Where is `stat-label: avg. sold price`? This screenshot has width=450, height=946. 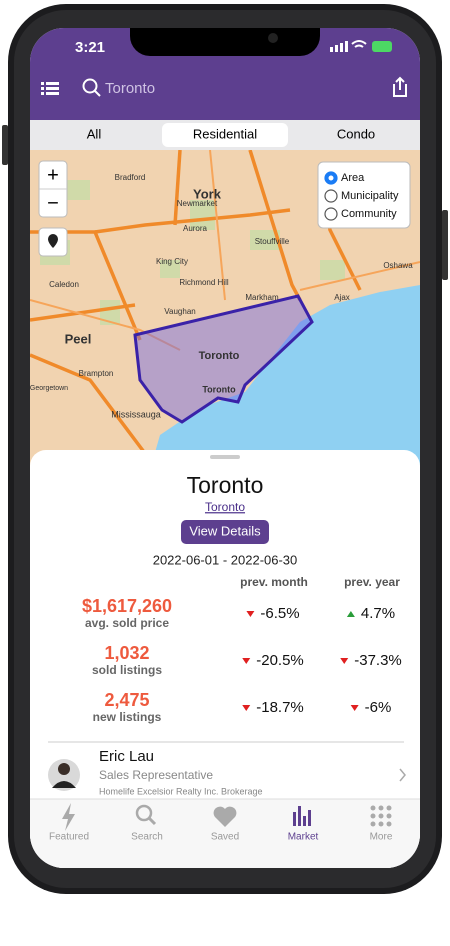
stat-label: avg. sold price is located at coordinates (127, 623).